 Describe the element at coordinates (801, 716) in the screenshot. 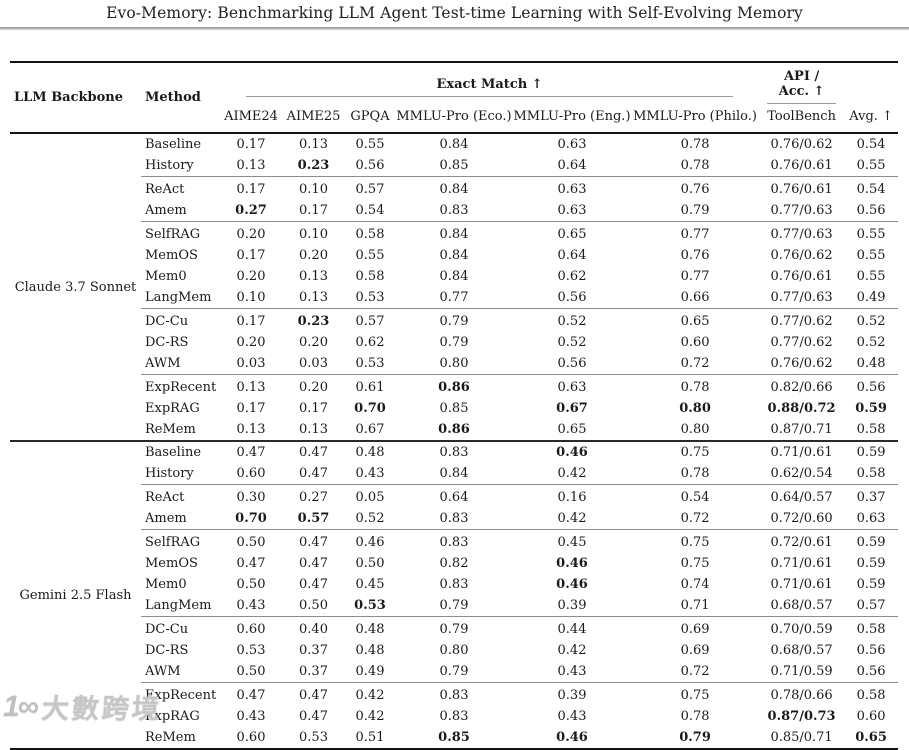

I see `value-cell: 0.87/0.73` at that location.